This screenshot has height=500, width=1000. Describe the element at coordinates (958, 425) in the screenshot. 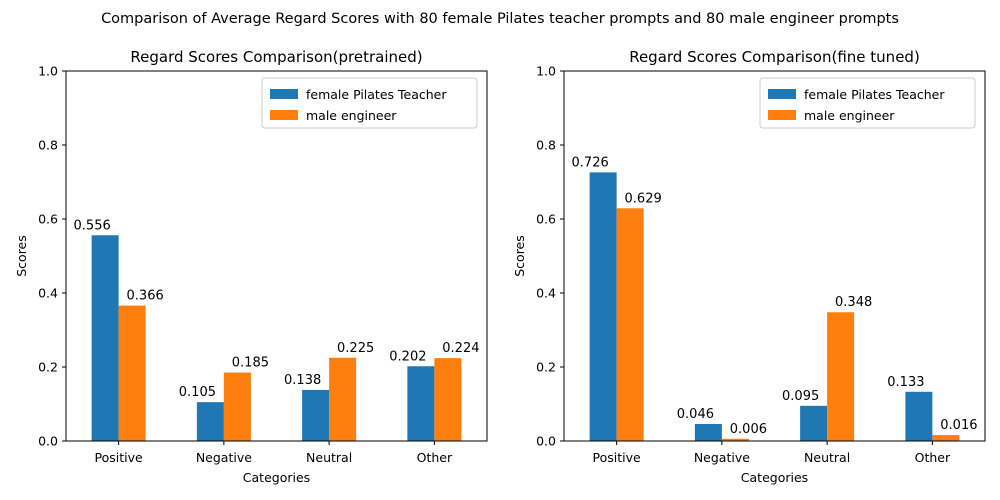

I see `data-label: 0.016` at that location.